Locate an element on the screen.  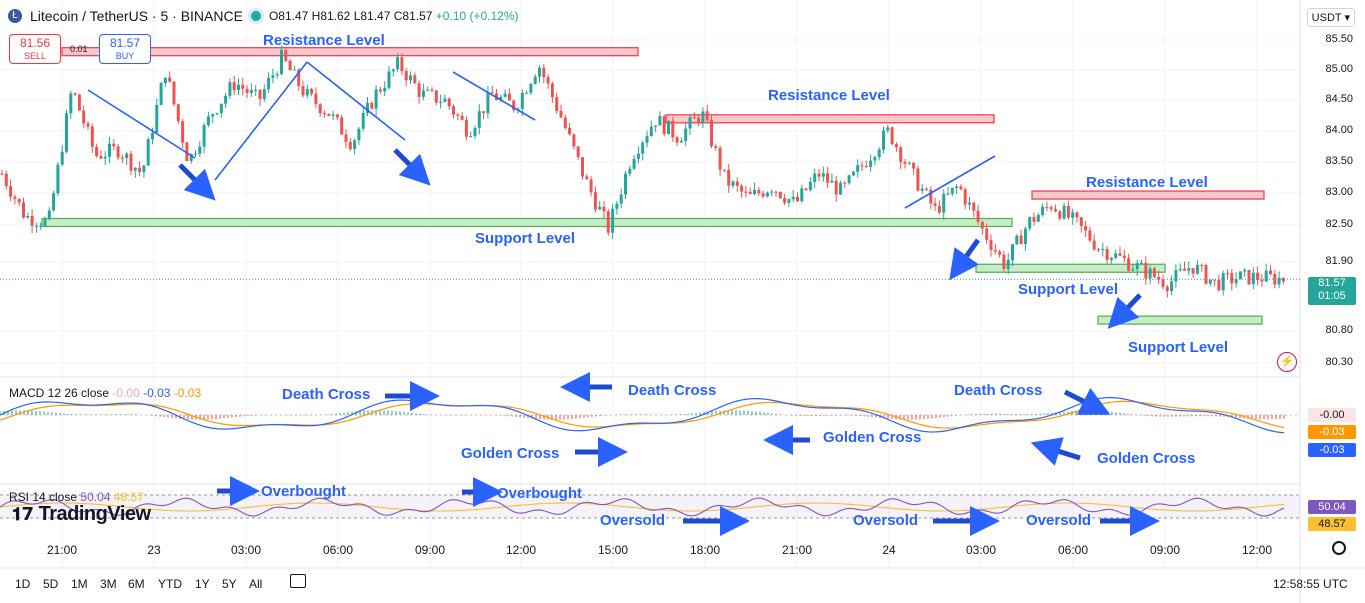
time-tick-label: 06:00 is located at coordinates (338, 550).